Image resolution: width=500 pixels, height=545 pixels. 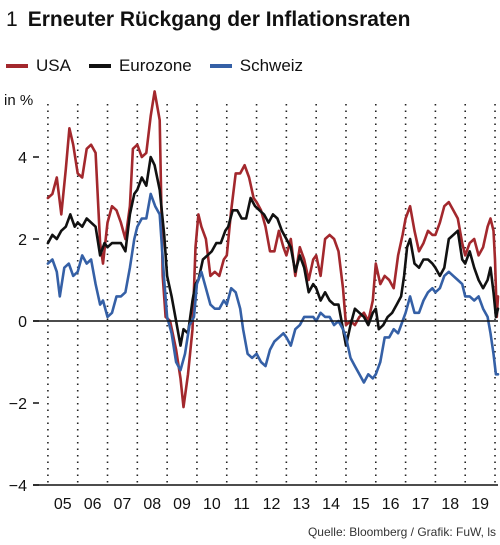 I want to click on legend-swatch-eurozone, so click(x=99, y=66).